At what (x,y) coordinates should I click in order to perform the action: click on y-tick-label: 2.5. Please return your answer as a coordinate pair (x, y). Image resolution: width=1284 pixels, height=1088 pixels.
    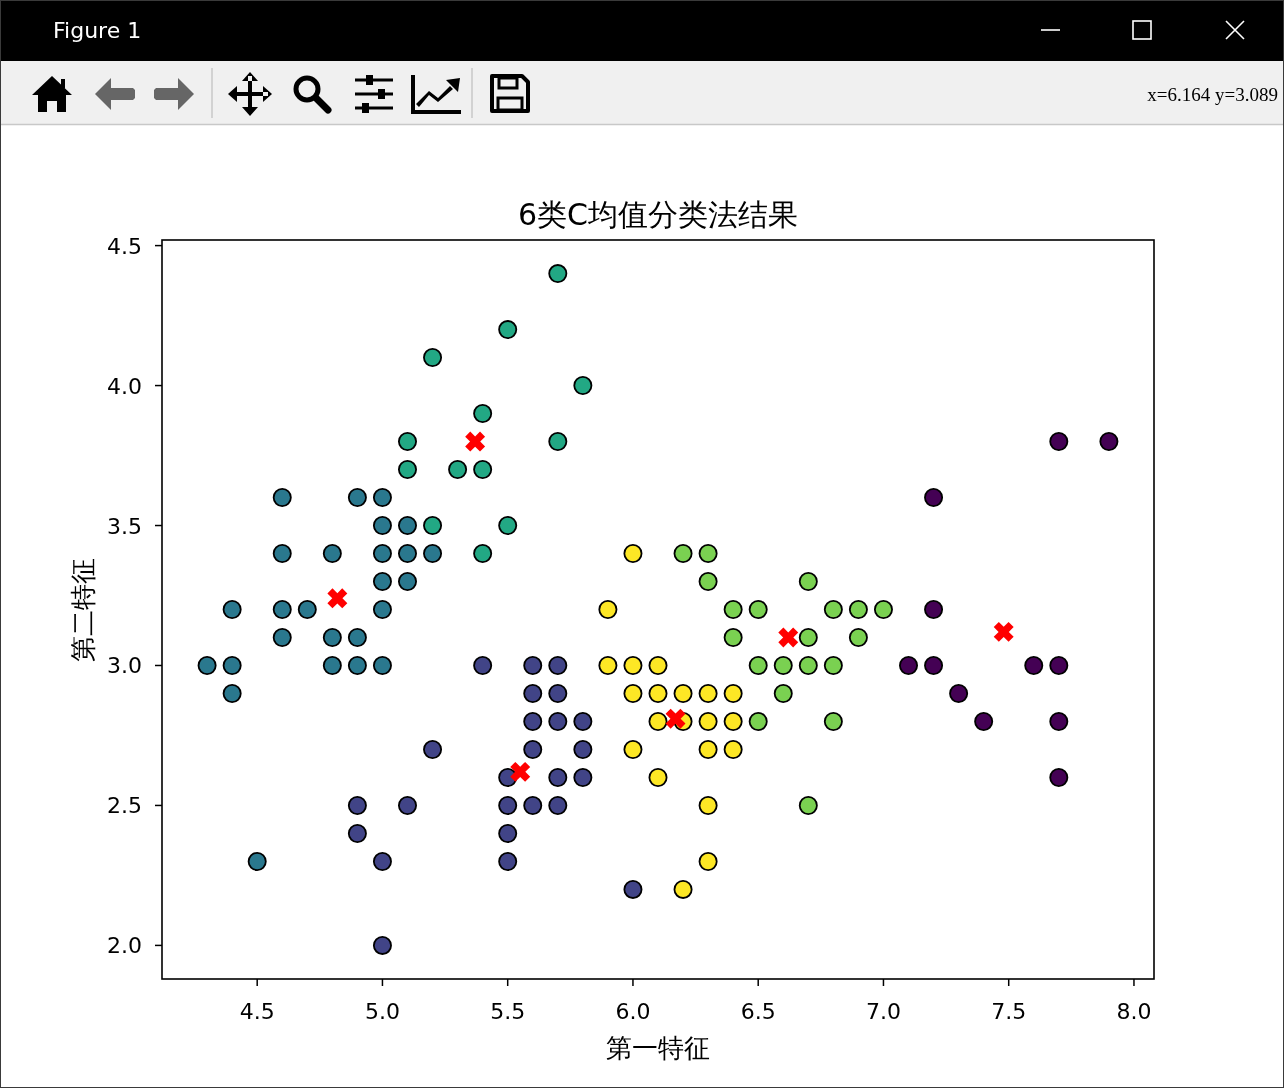
    Looking at the image, I should click on (124, 806).